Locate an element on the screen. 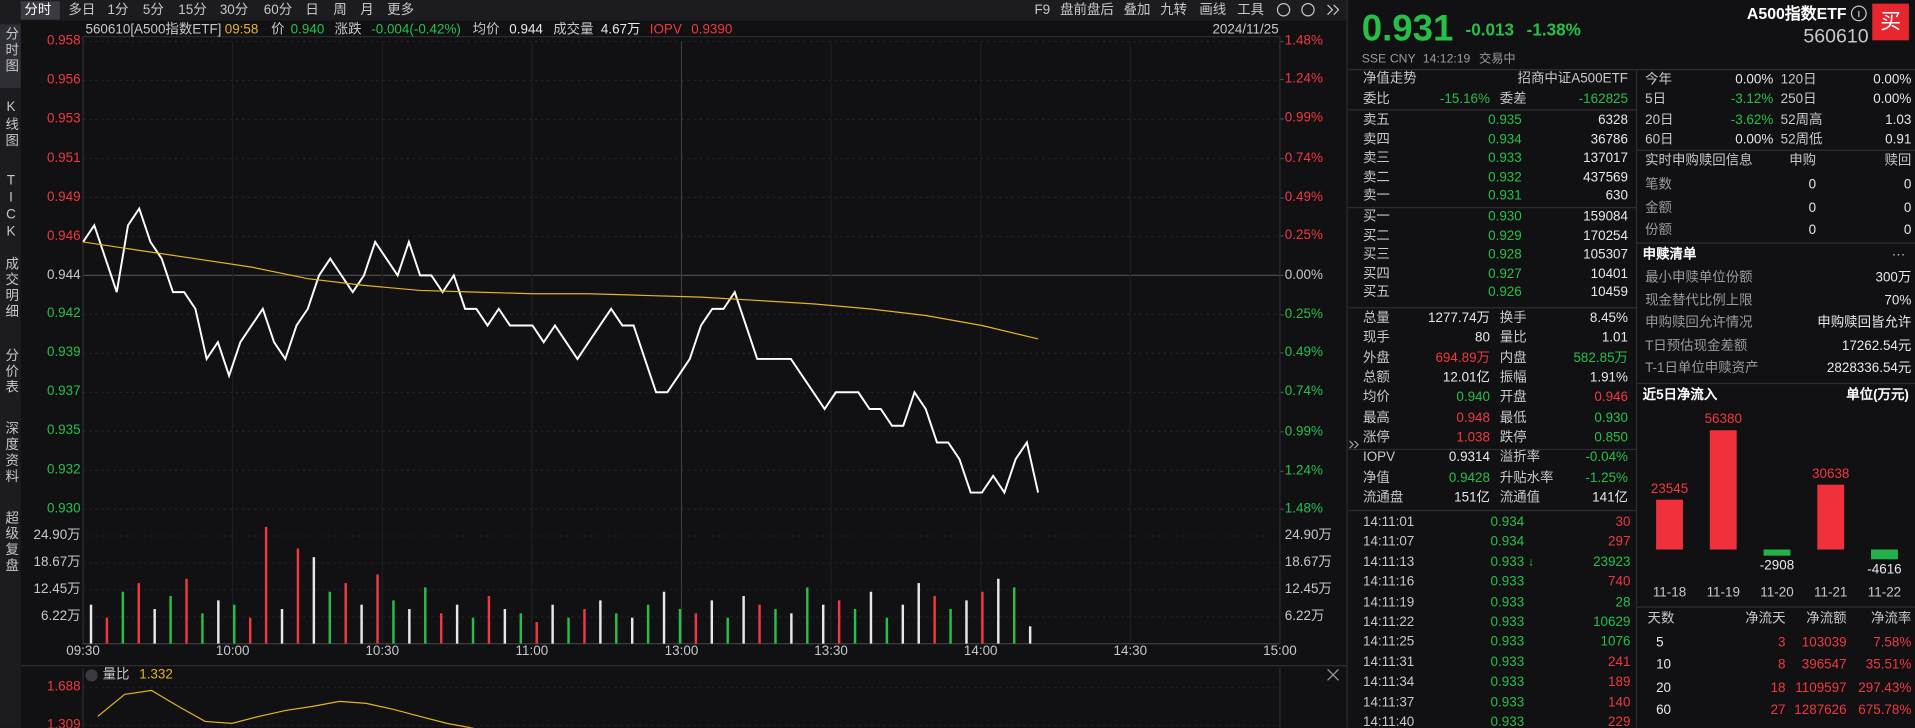 The width and height of the screenshot is (1915, 728). security-code: 560610 is located at coordinates (1836, 37).